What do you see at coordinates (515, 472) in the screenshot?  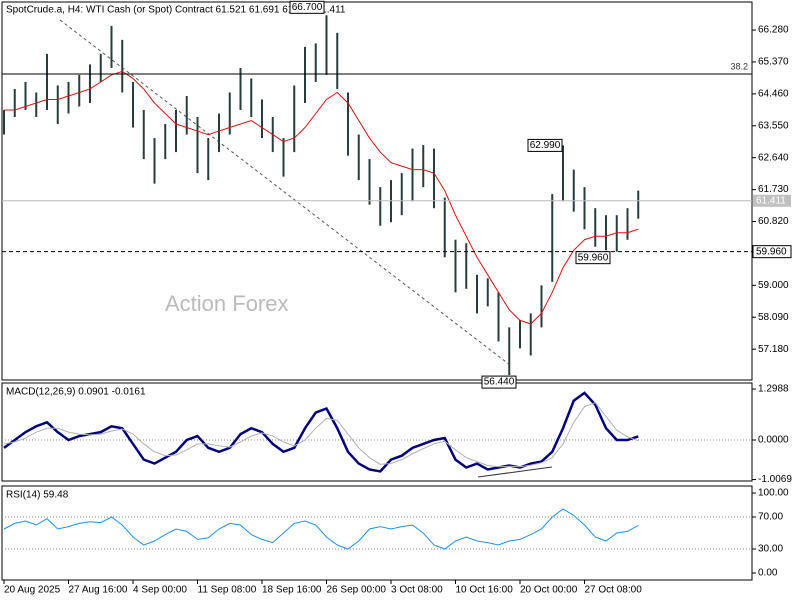 I see `trend-line` at bounding box center [515, 472].